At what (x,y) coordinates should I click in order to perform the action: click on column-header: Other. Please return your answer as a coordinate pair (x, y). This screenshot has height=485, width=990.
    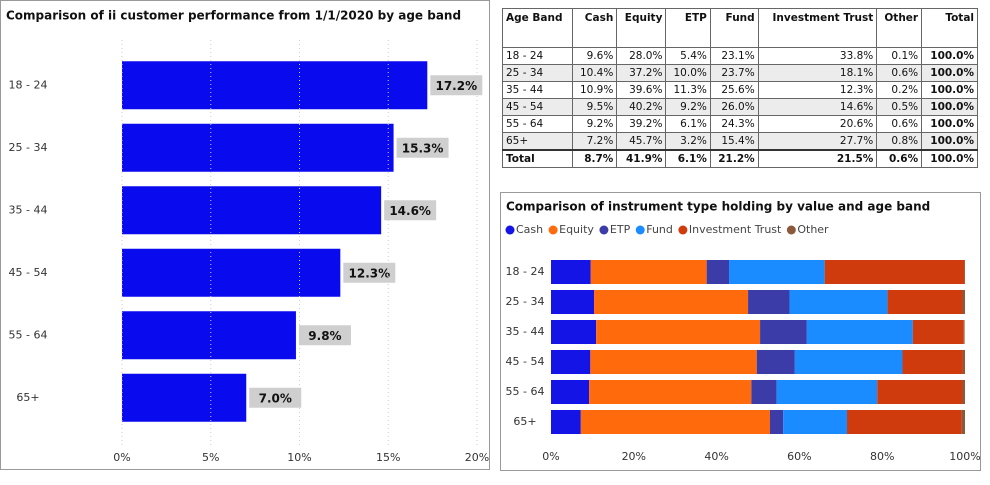
    Looking at the image, I should click on (899, 28).